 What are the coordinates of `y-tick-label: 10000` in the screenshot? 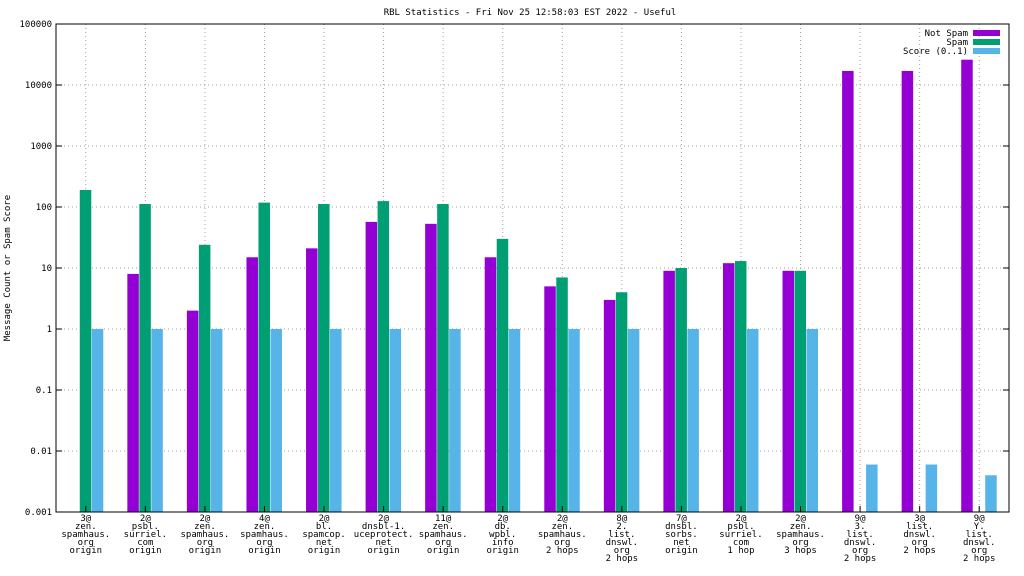 It's located at (38, 86).